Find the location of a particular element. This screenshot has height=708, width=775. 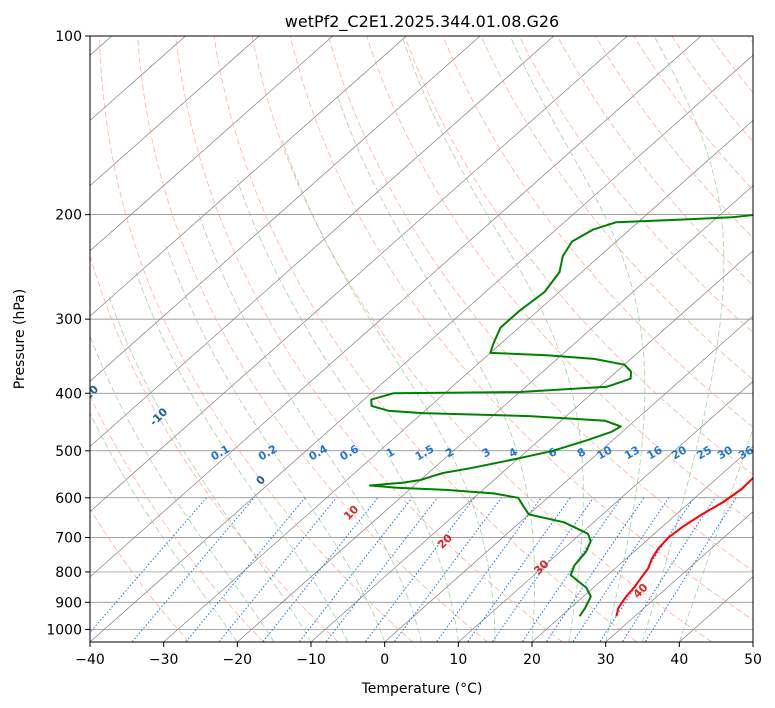

mixing-ratio-label: 1 is located at coordinates (390, 452).